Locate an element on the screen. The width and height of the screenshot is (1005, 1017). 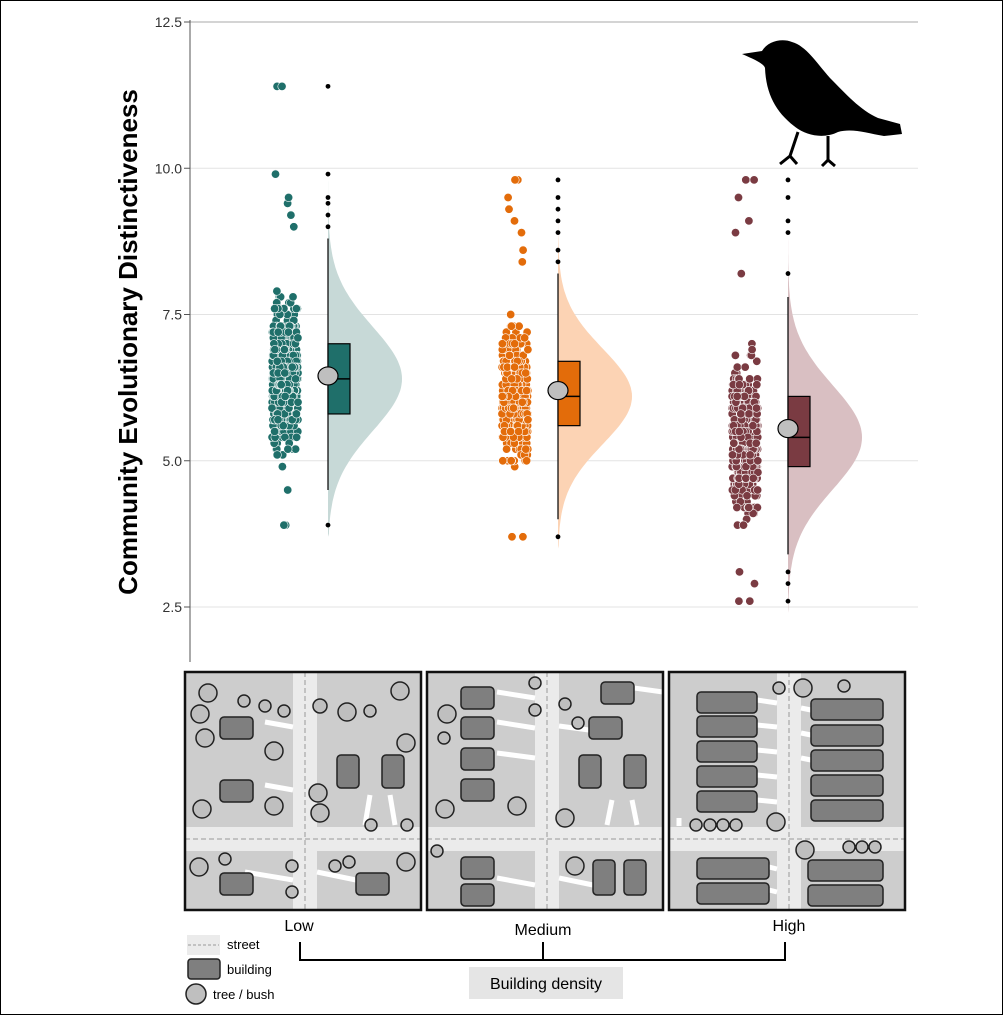
y-tick-label: 12.5 is located at coordinates (168, 22).